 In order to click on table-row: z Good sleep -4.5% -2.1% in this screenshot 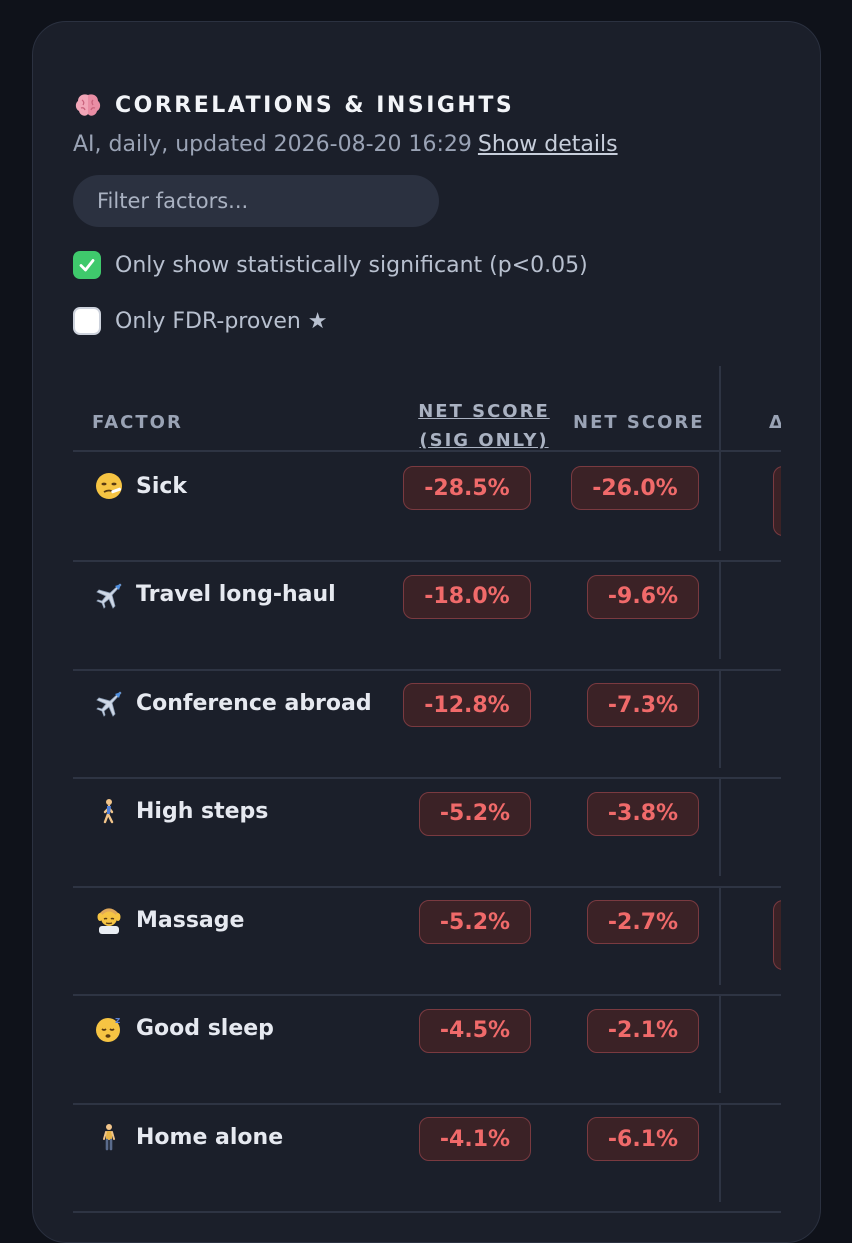, I will do `click(427, 1049)`.